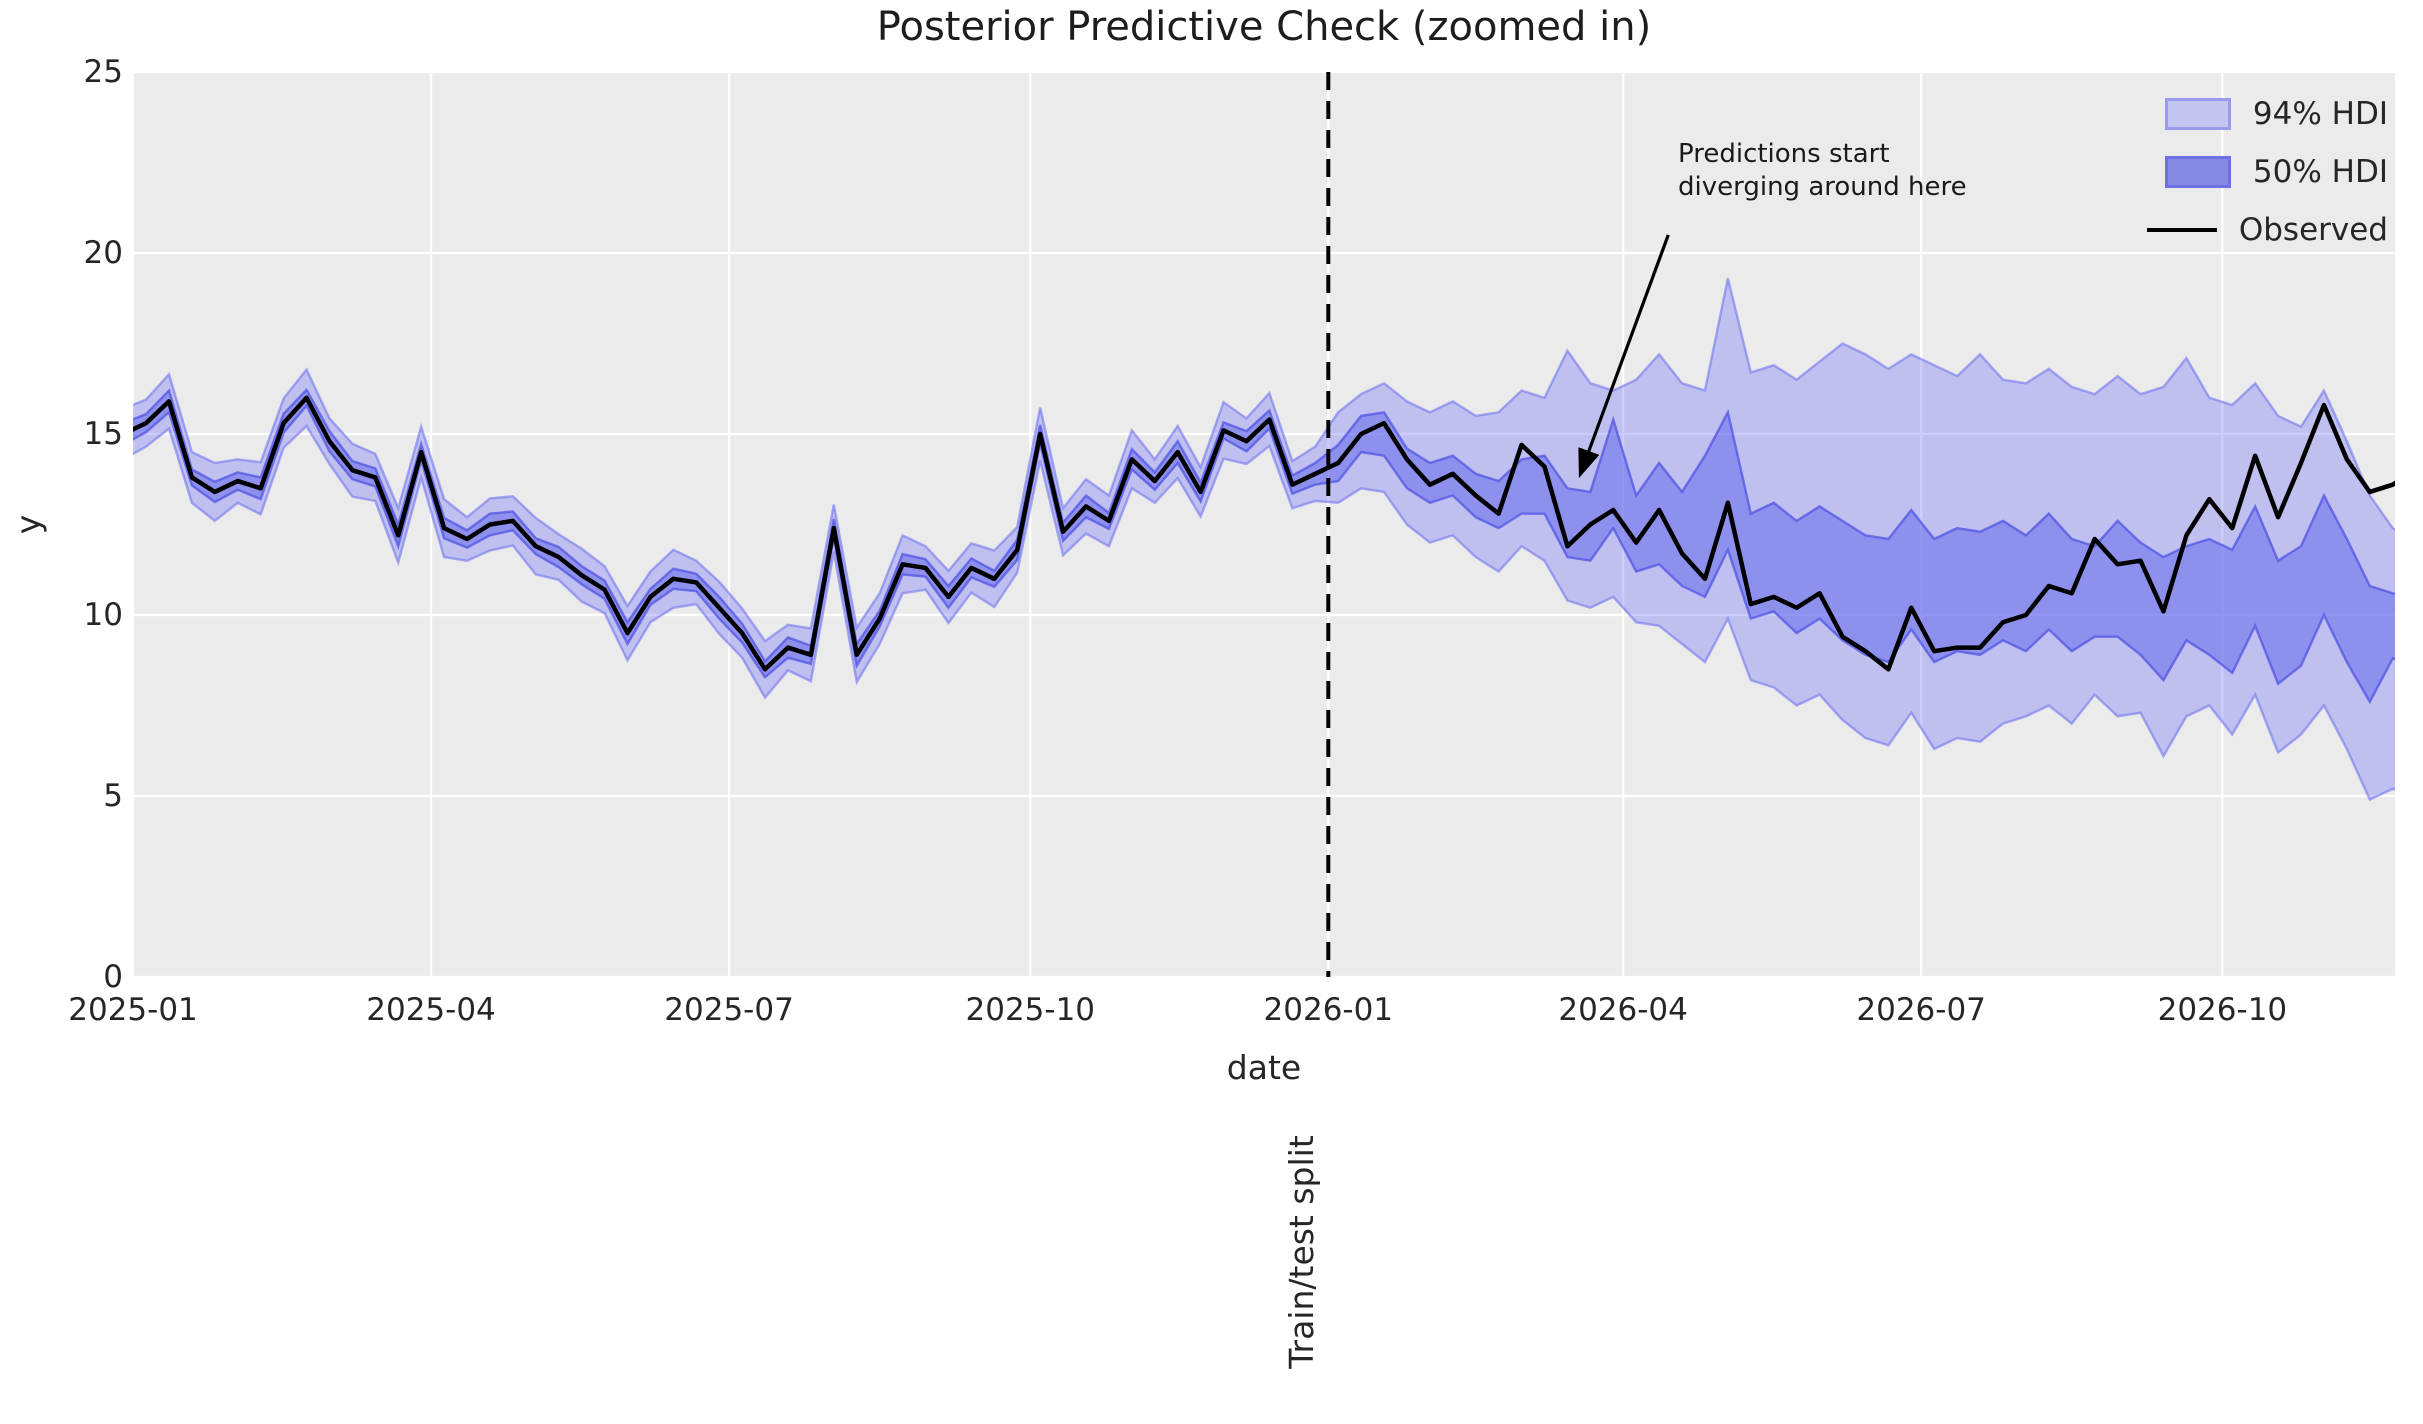 The width and height of the screenshot is (2423, 1424). Describe the element at coordinates (1328, 1010) in the screenshot. I see `x-tick-label: 2026-01` at that location.